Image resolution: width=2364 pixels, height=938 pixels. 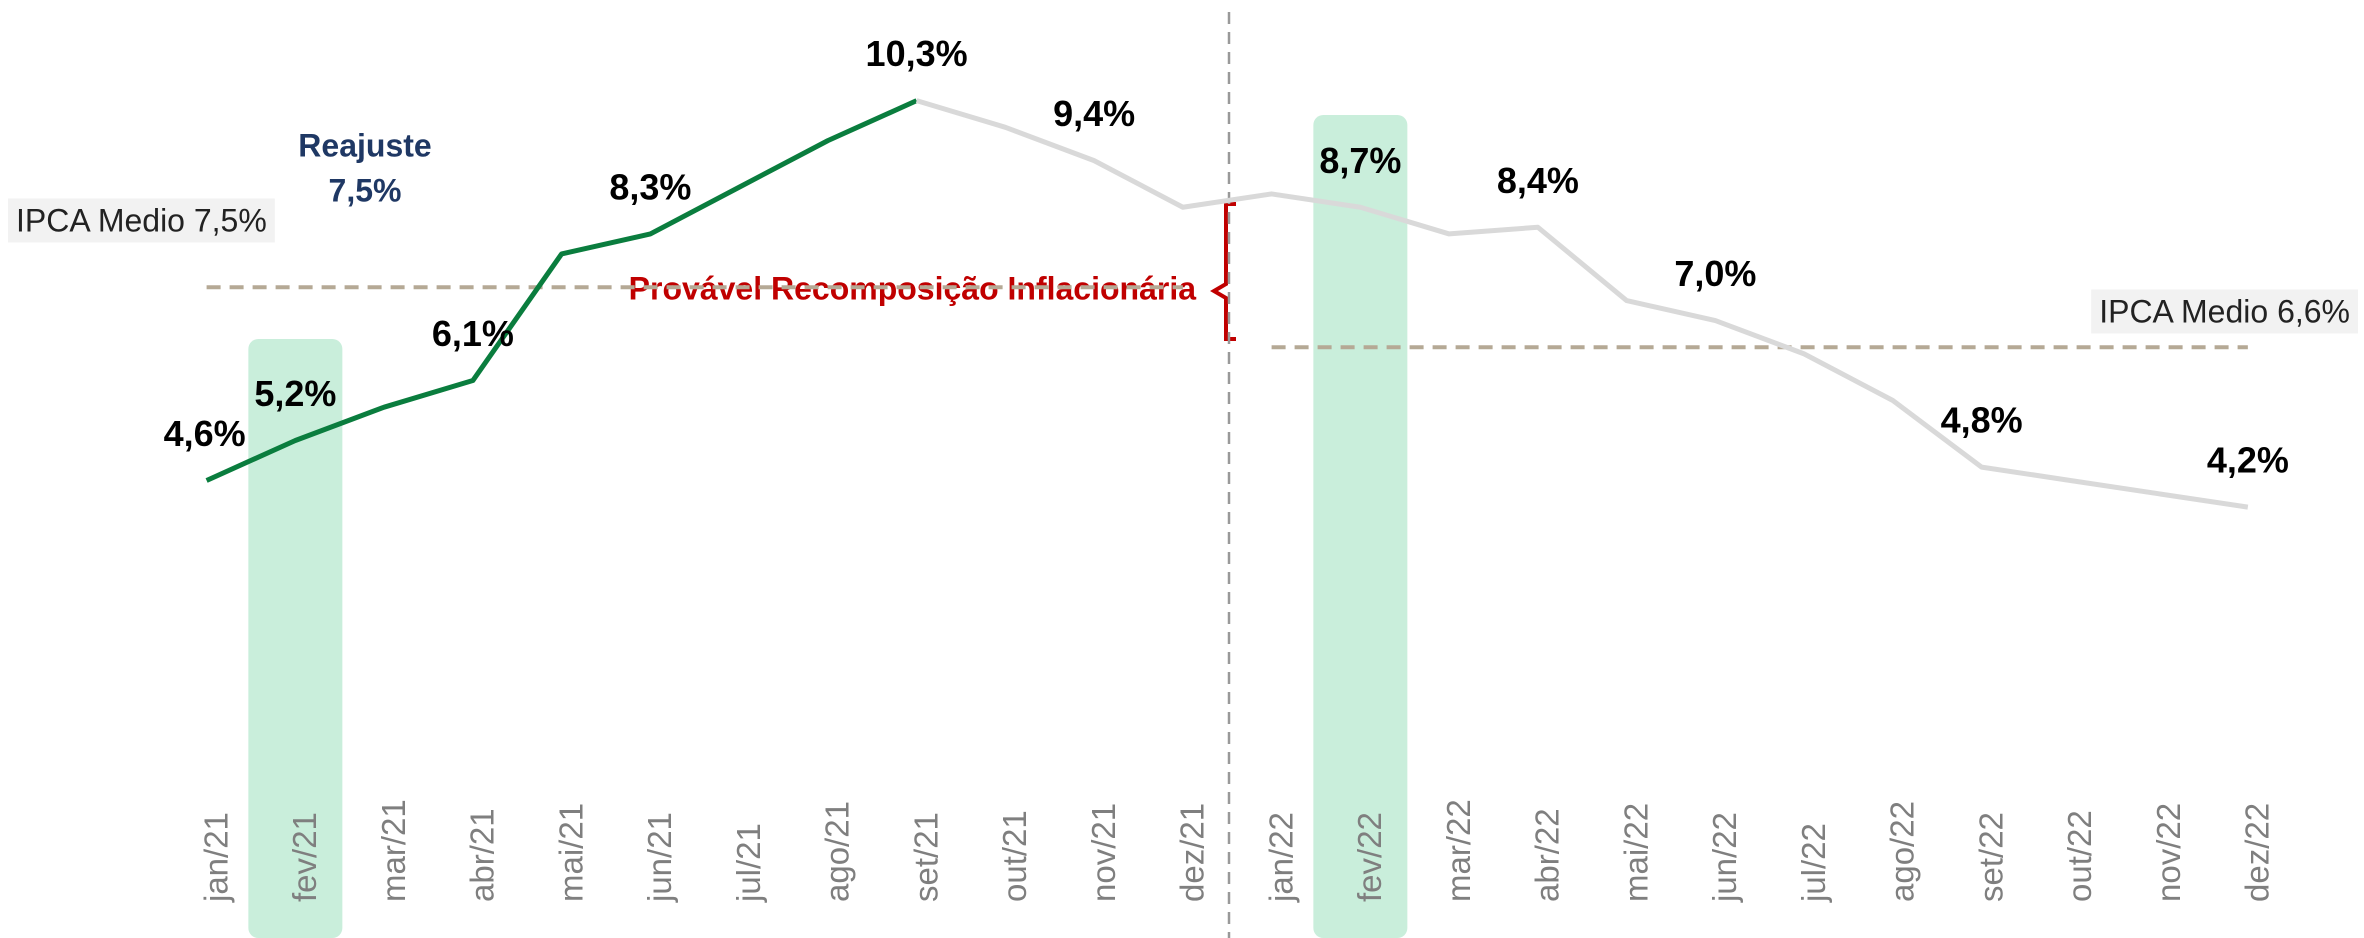 What do you see at coordinates (1369, 857) in the screenshot?
I see `x-tick-label: fev/22` at bounding box center [1369, 857].